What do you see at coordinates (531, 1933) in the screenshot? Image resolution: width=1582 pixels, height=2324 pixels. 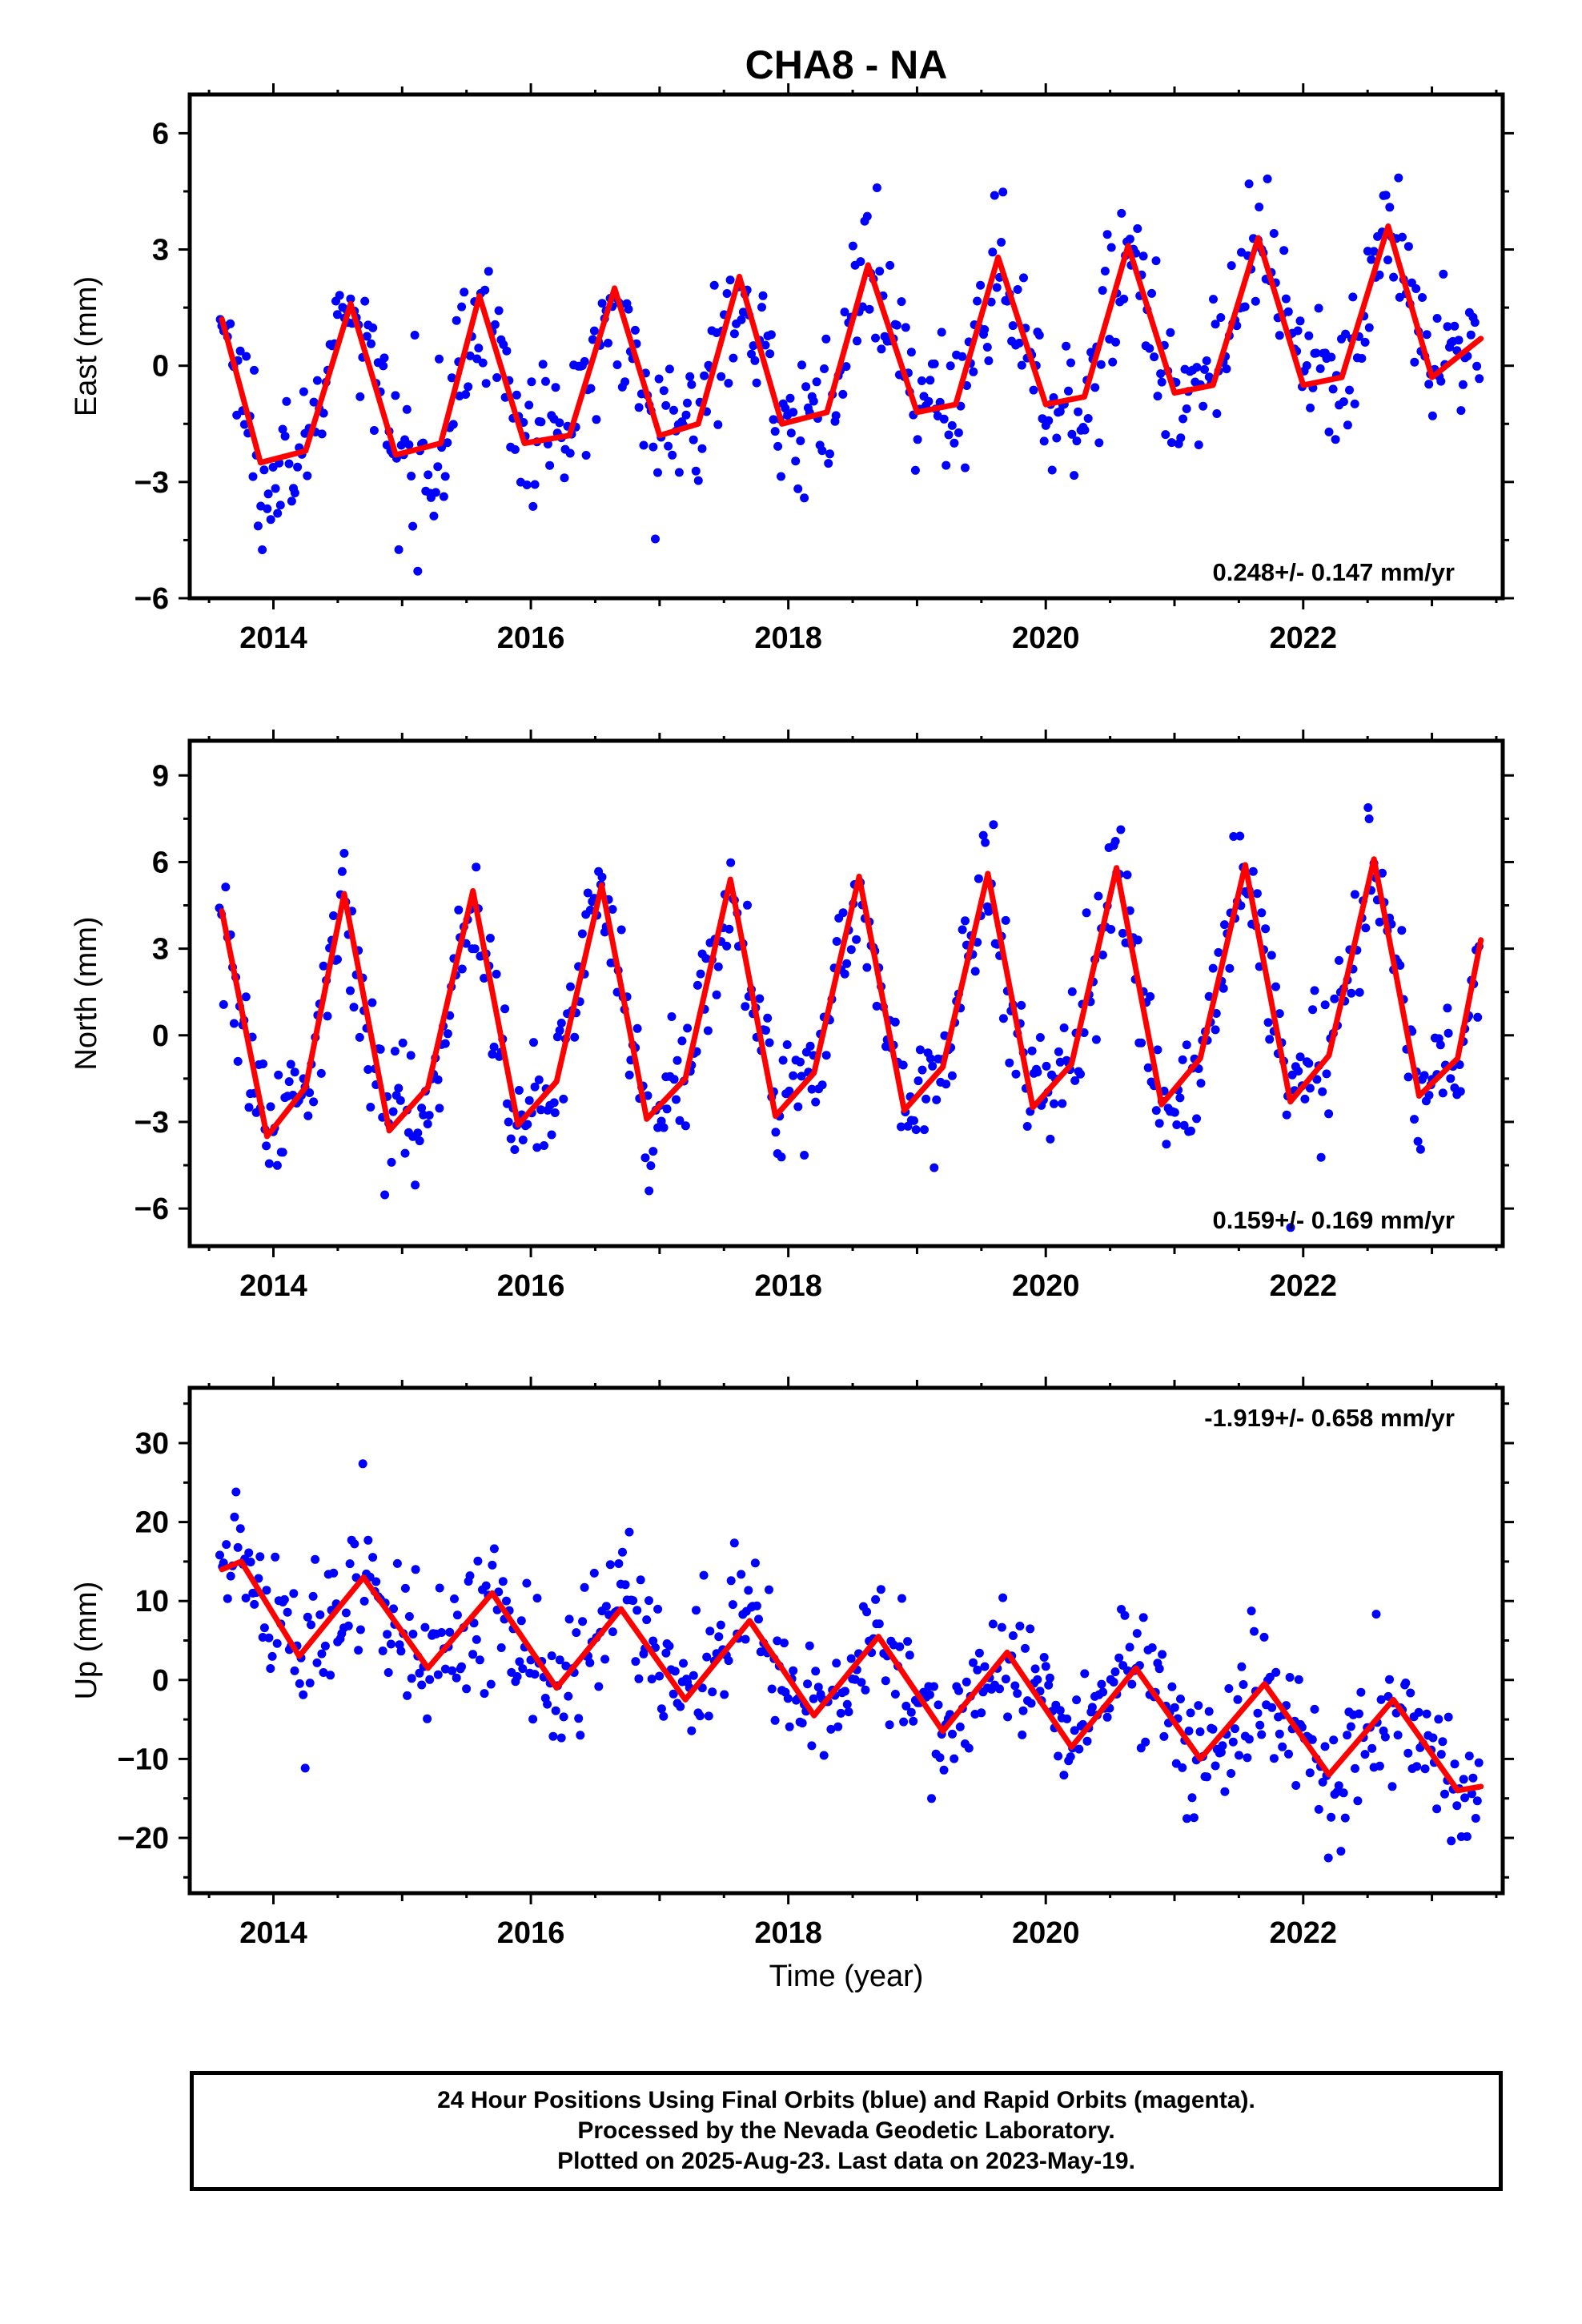 I see `x-tick-label: 2016` at bounding box center [531, 1933].